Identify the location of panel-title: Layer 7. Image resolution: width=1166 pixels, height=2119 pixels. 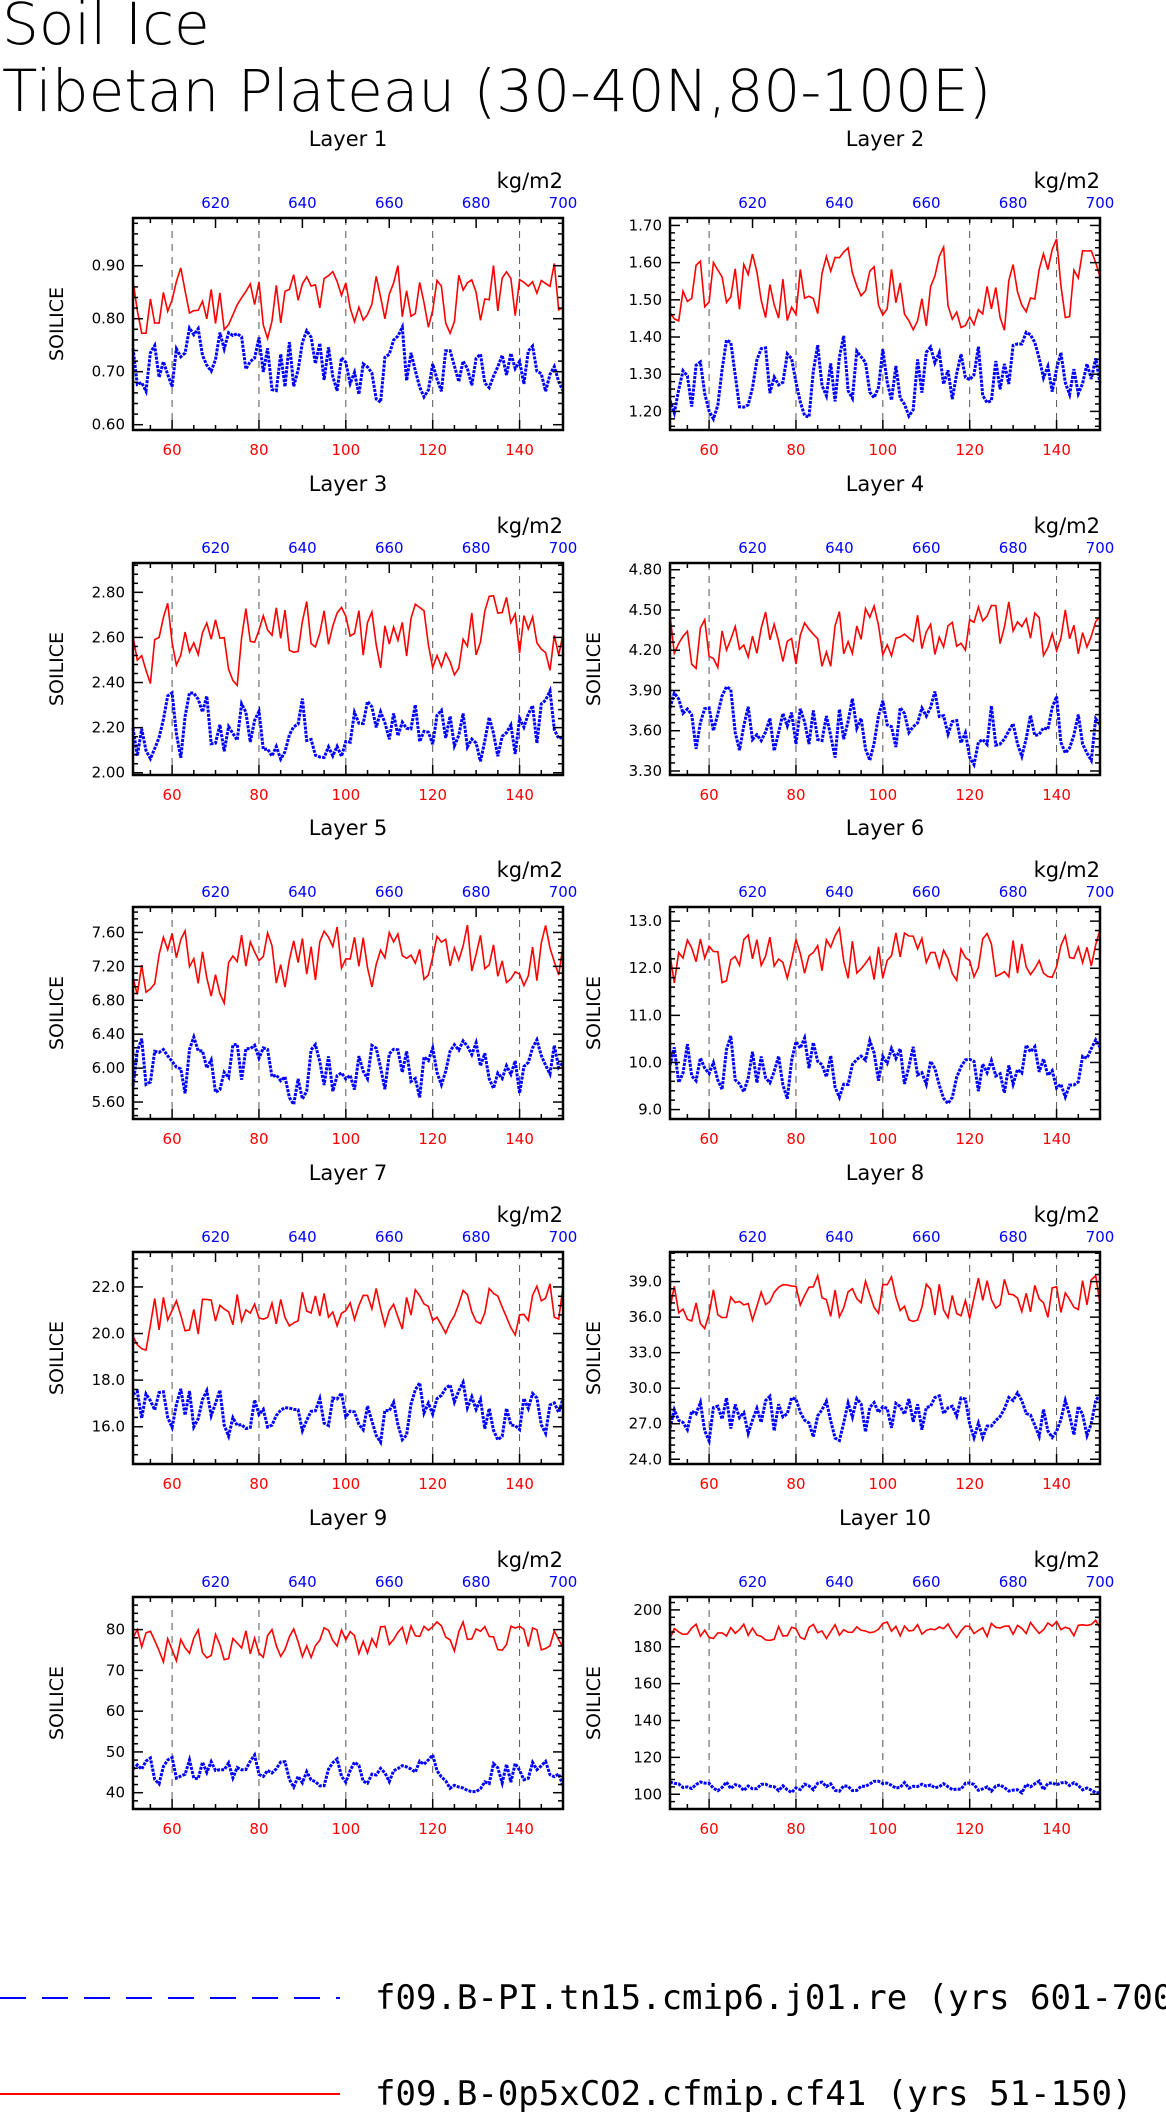
(348, 1173).